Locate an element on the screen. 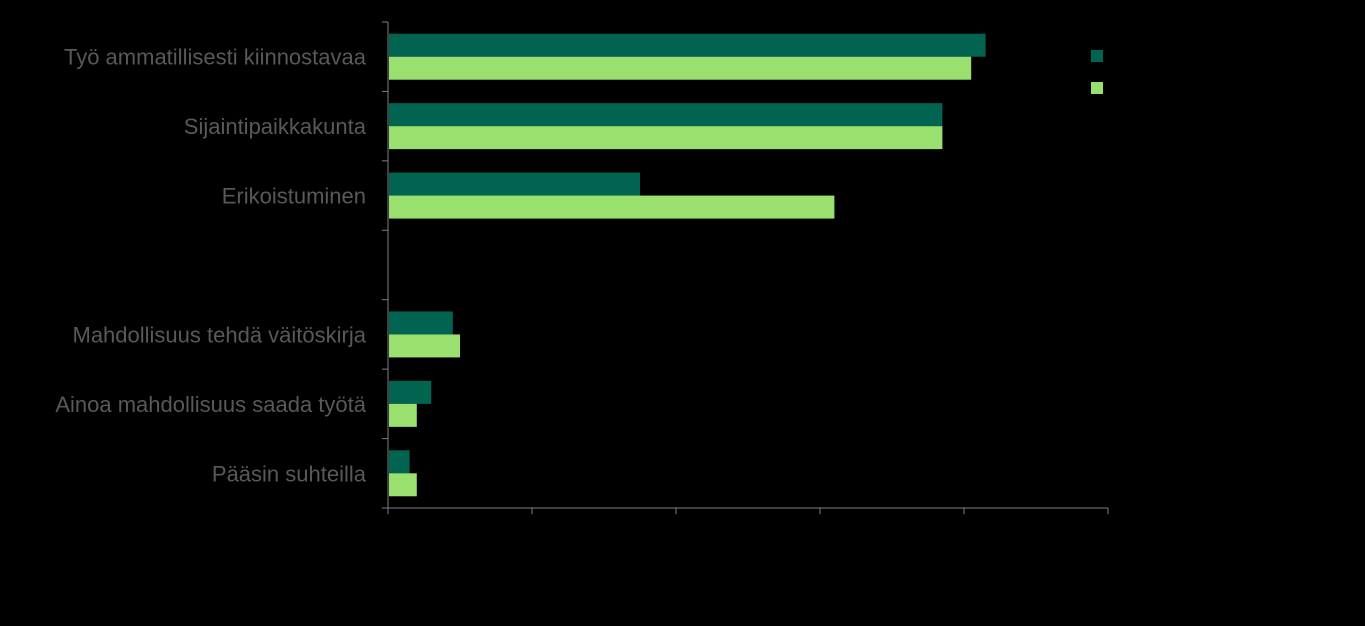  category-label: Työ ammatillisesti kiinnostavaa is located at coordinates (215, 57).